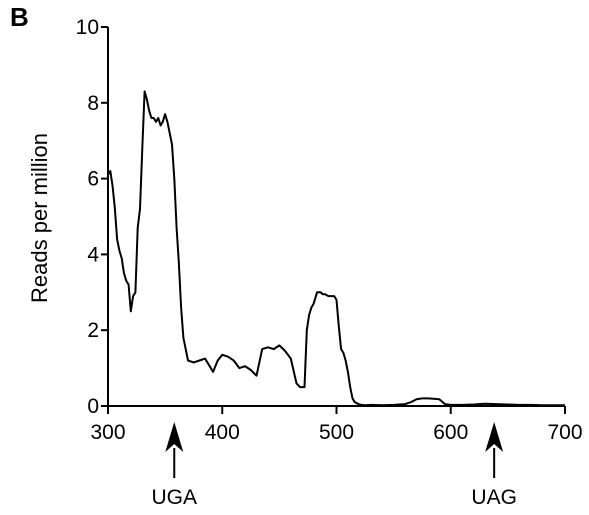 The image size is (589, 515). What do you see at coordinates (39, 218) in the screenshot?
I see `y-axis-label: Reads per million` at bounding box center [39, 218].